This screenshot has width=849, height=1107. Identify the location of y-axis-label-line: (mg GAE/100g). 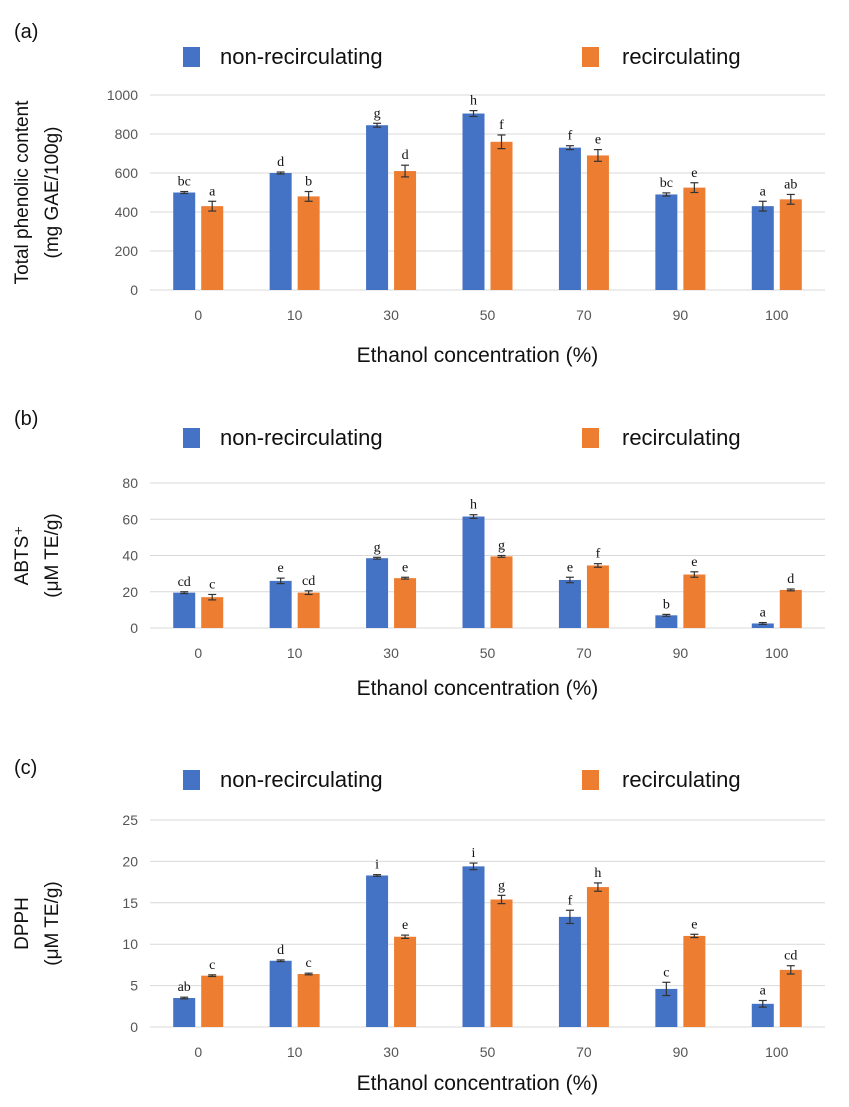
(52, 193).